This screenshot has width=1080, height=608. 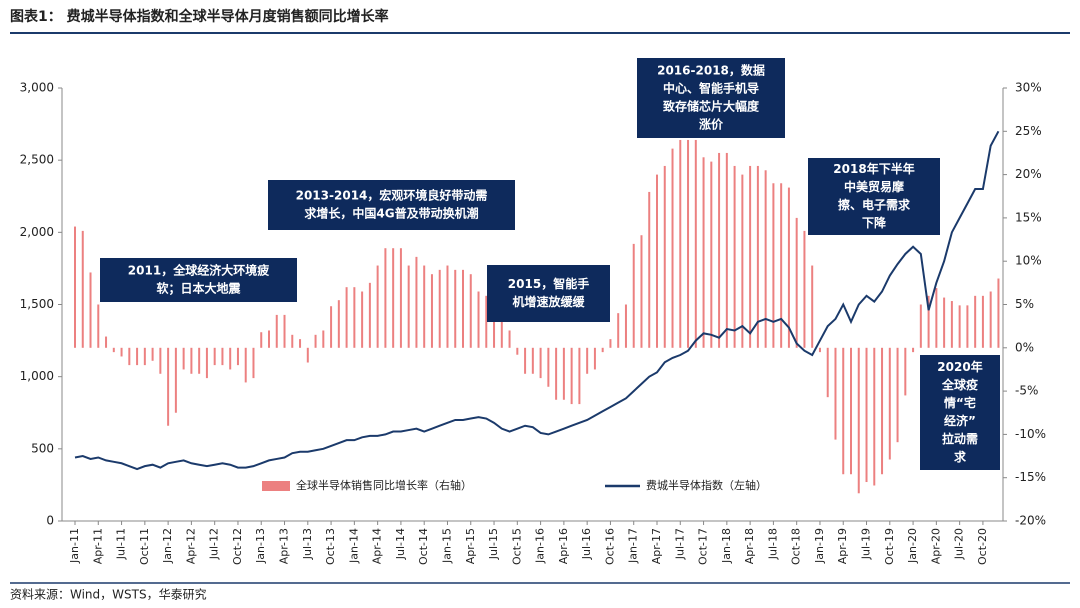 What do you see at coordinates (874, 186) in the screenshot?
I see `annotation: 中美贸易摩` at bounding box center [874, 186].